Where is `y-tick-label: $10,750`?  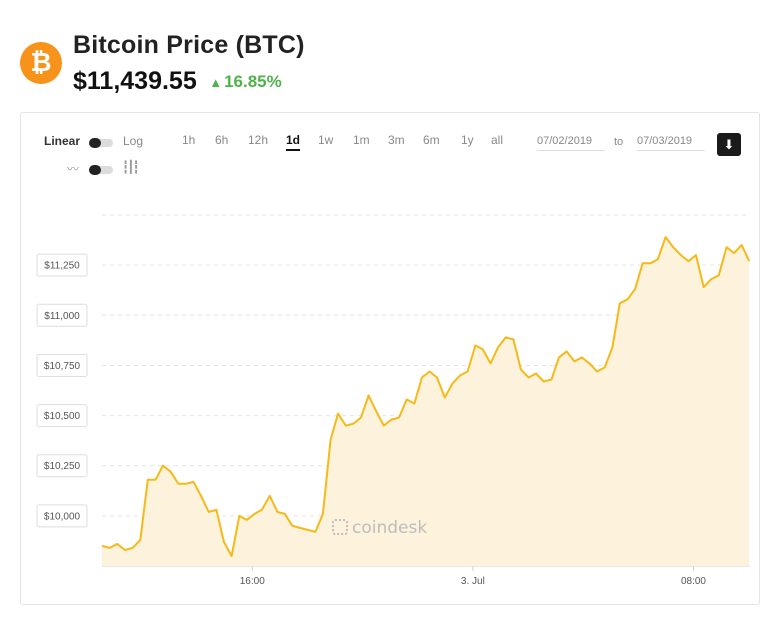
y-tick-label: $10,750 is located at coordinates (62, 366).